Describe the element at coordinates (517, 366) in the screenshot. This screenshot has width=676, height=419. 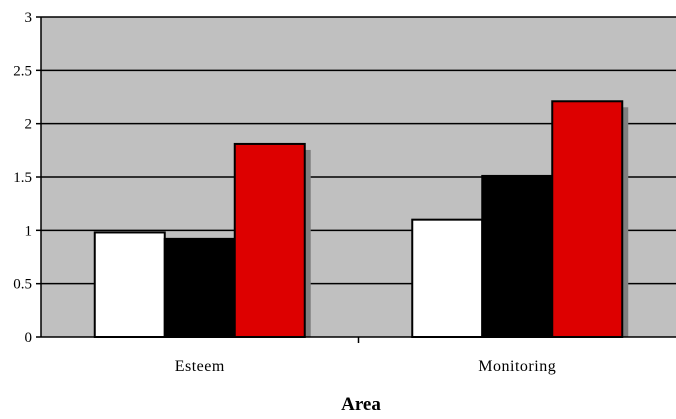
I see `x-category-label: Monitoring` at that location.